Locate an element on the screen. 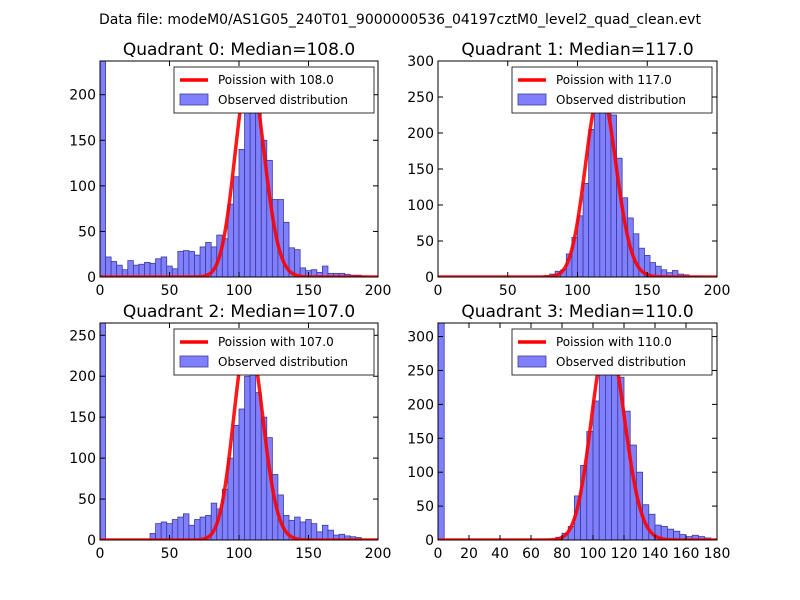  x-tick-label: 180 is located at coordinates (717, 554).